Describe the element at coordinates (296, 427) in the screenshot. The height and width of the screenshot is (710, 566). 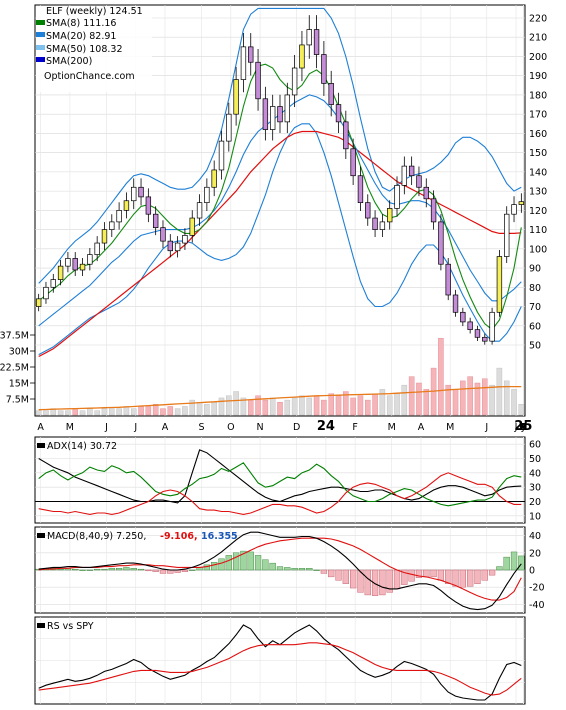
I see `month-label: D` at that location.